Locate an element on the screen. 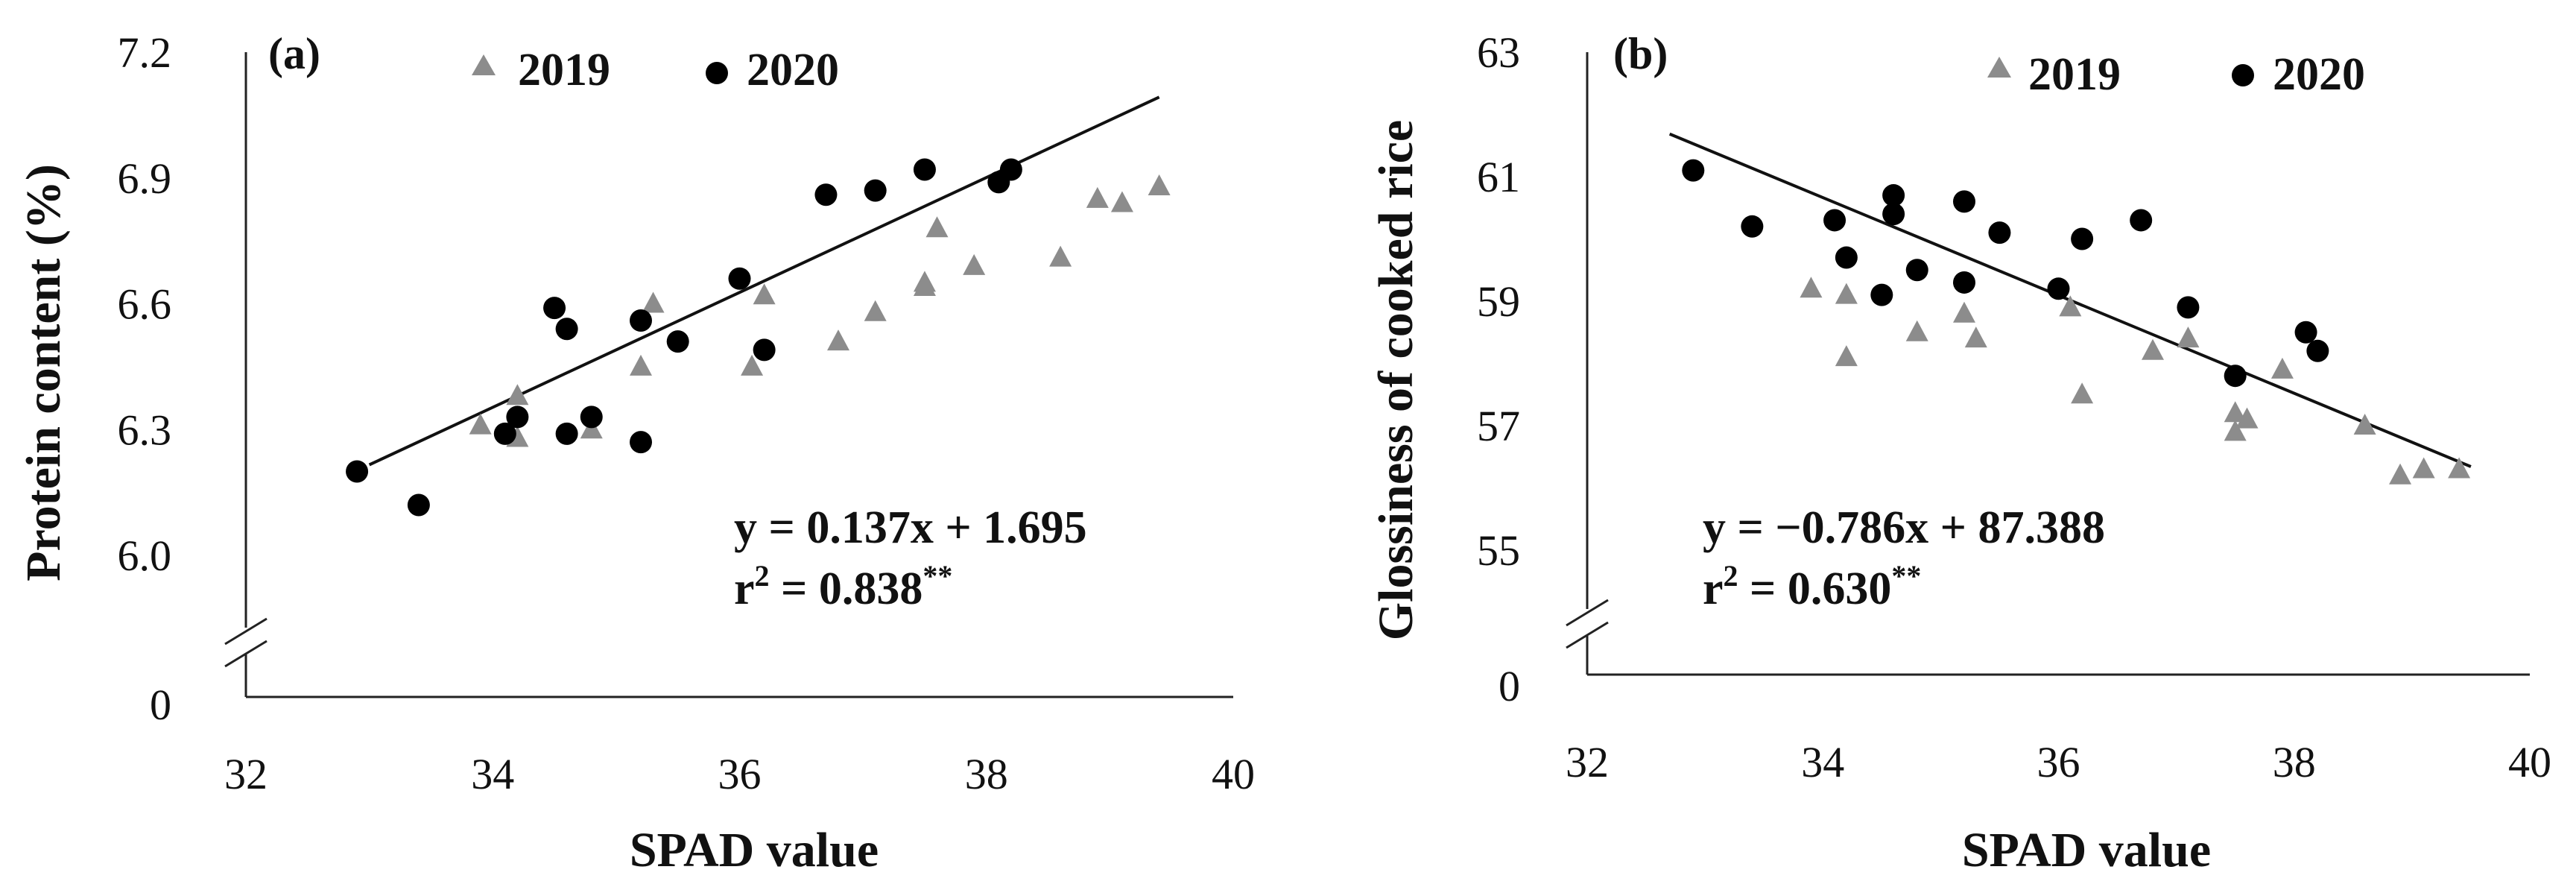 The width and height of the screenshot is (2576, 893). panel-b-y-axis-title: Glossiness of cooked rice is located at coordinates (1396, 380).